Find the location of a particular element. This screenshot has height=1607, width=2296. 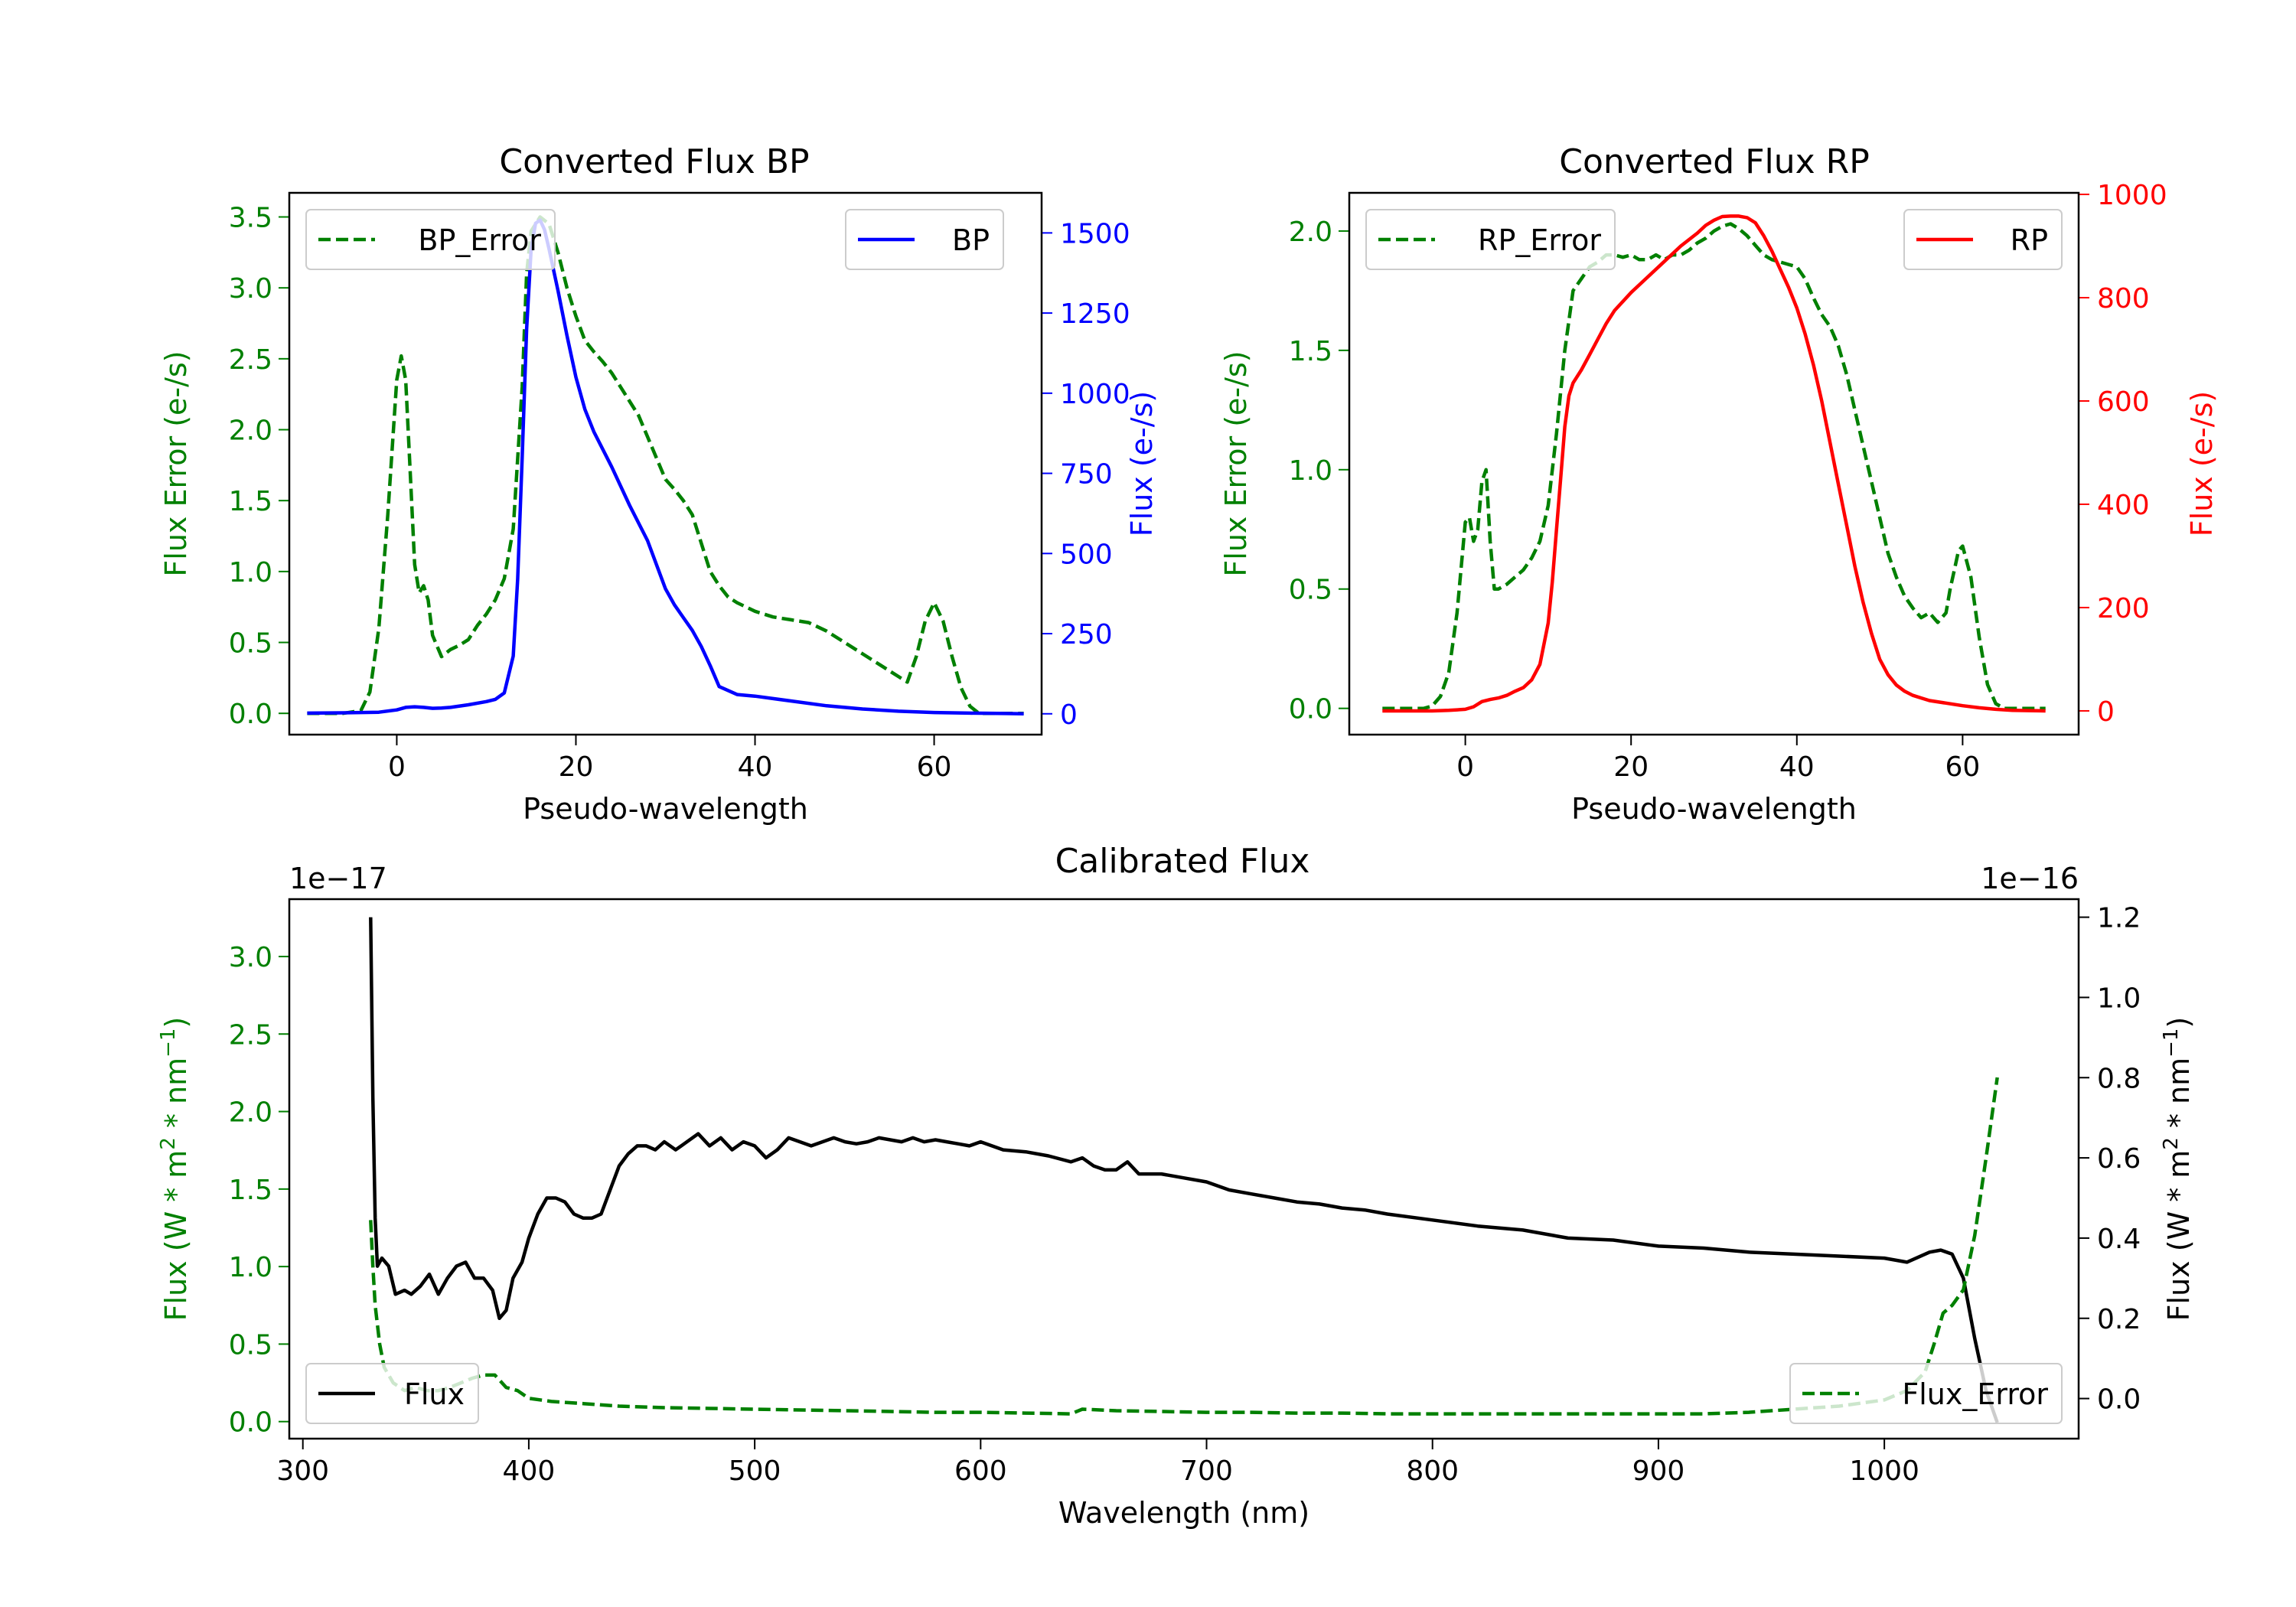

bp-right-y-axis-label: Flux (e-/s) is located at coordinates (1142, 463).